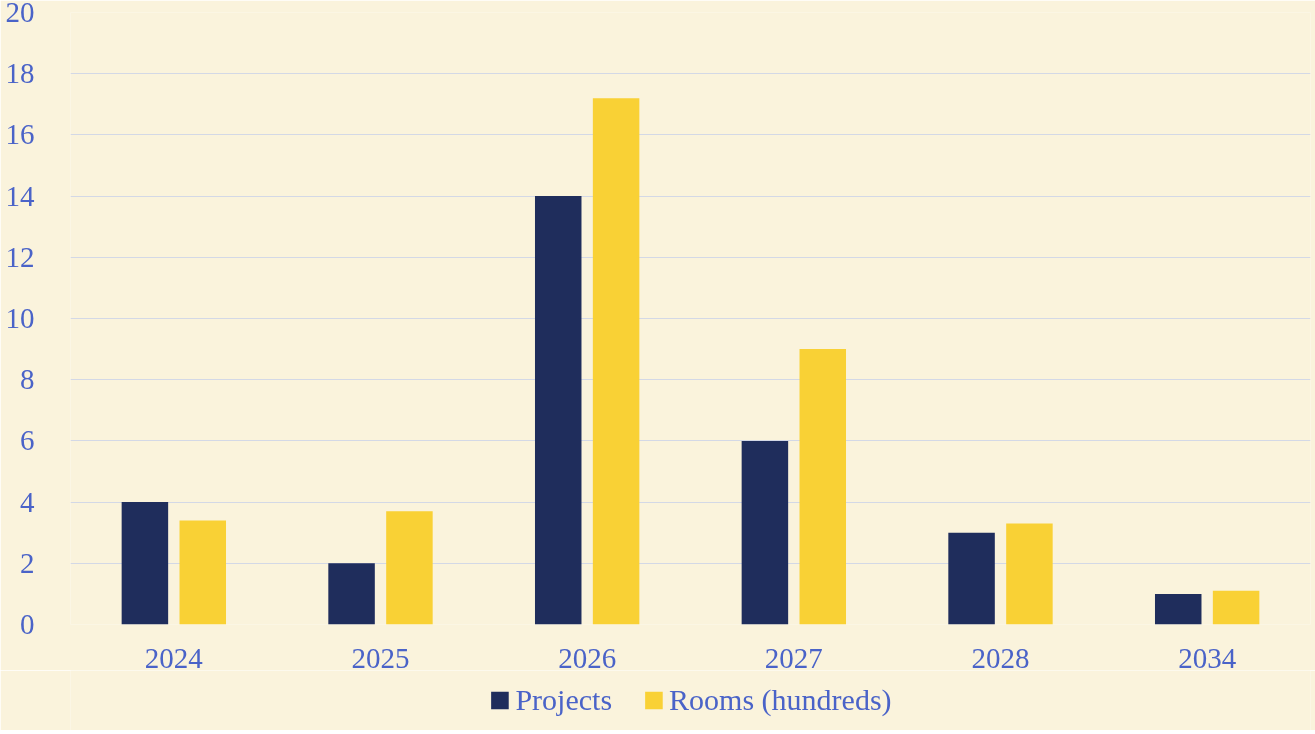 The width and height of the screenshot is (1315, 734). I want to click on y-tick-label: 10, so click(20, 318).